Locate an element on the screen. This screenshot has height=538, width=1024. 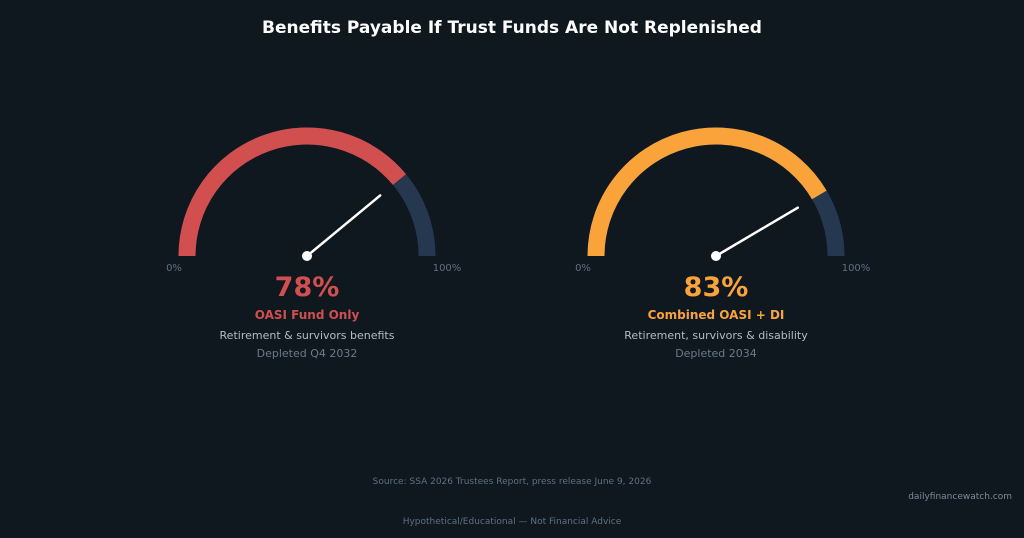
gauge-name-label: Combined OASI + DI is located at coordinates (716, 315).